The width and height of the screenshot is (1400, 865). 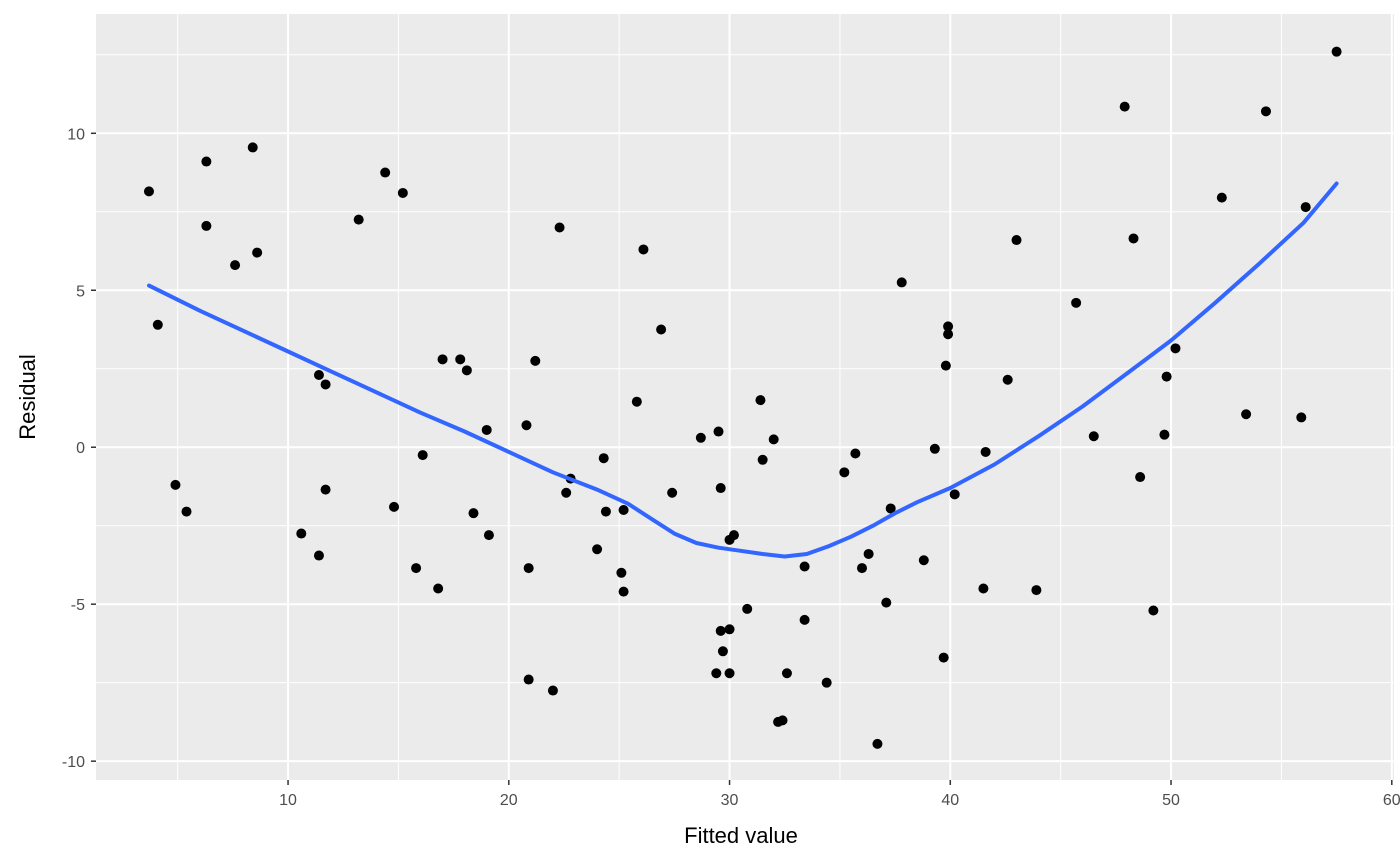 What do you see at coordinates (73, 762) in the screenshot?
I see `y-tick-label: -10` at bounding box center [73, 762].